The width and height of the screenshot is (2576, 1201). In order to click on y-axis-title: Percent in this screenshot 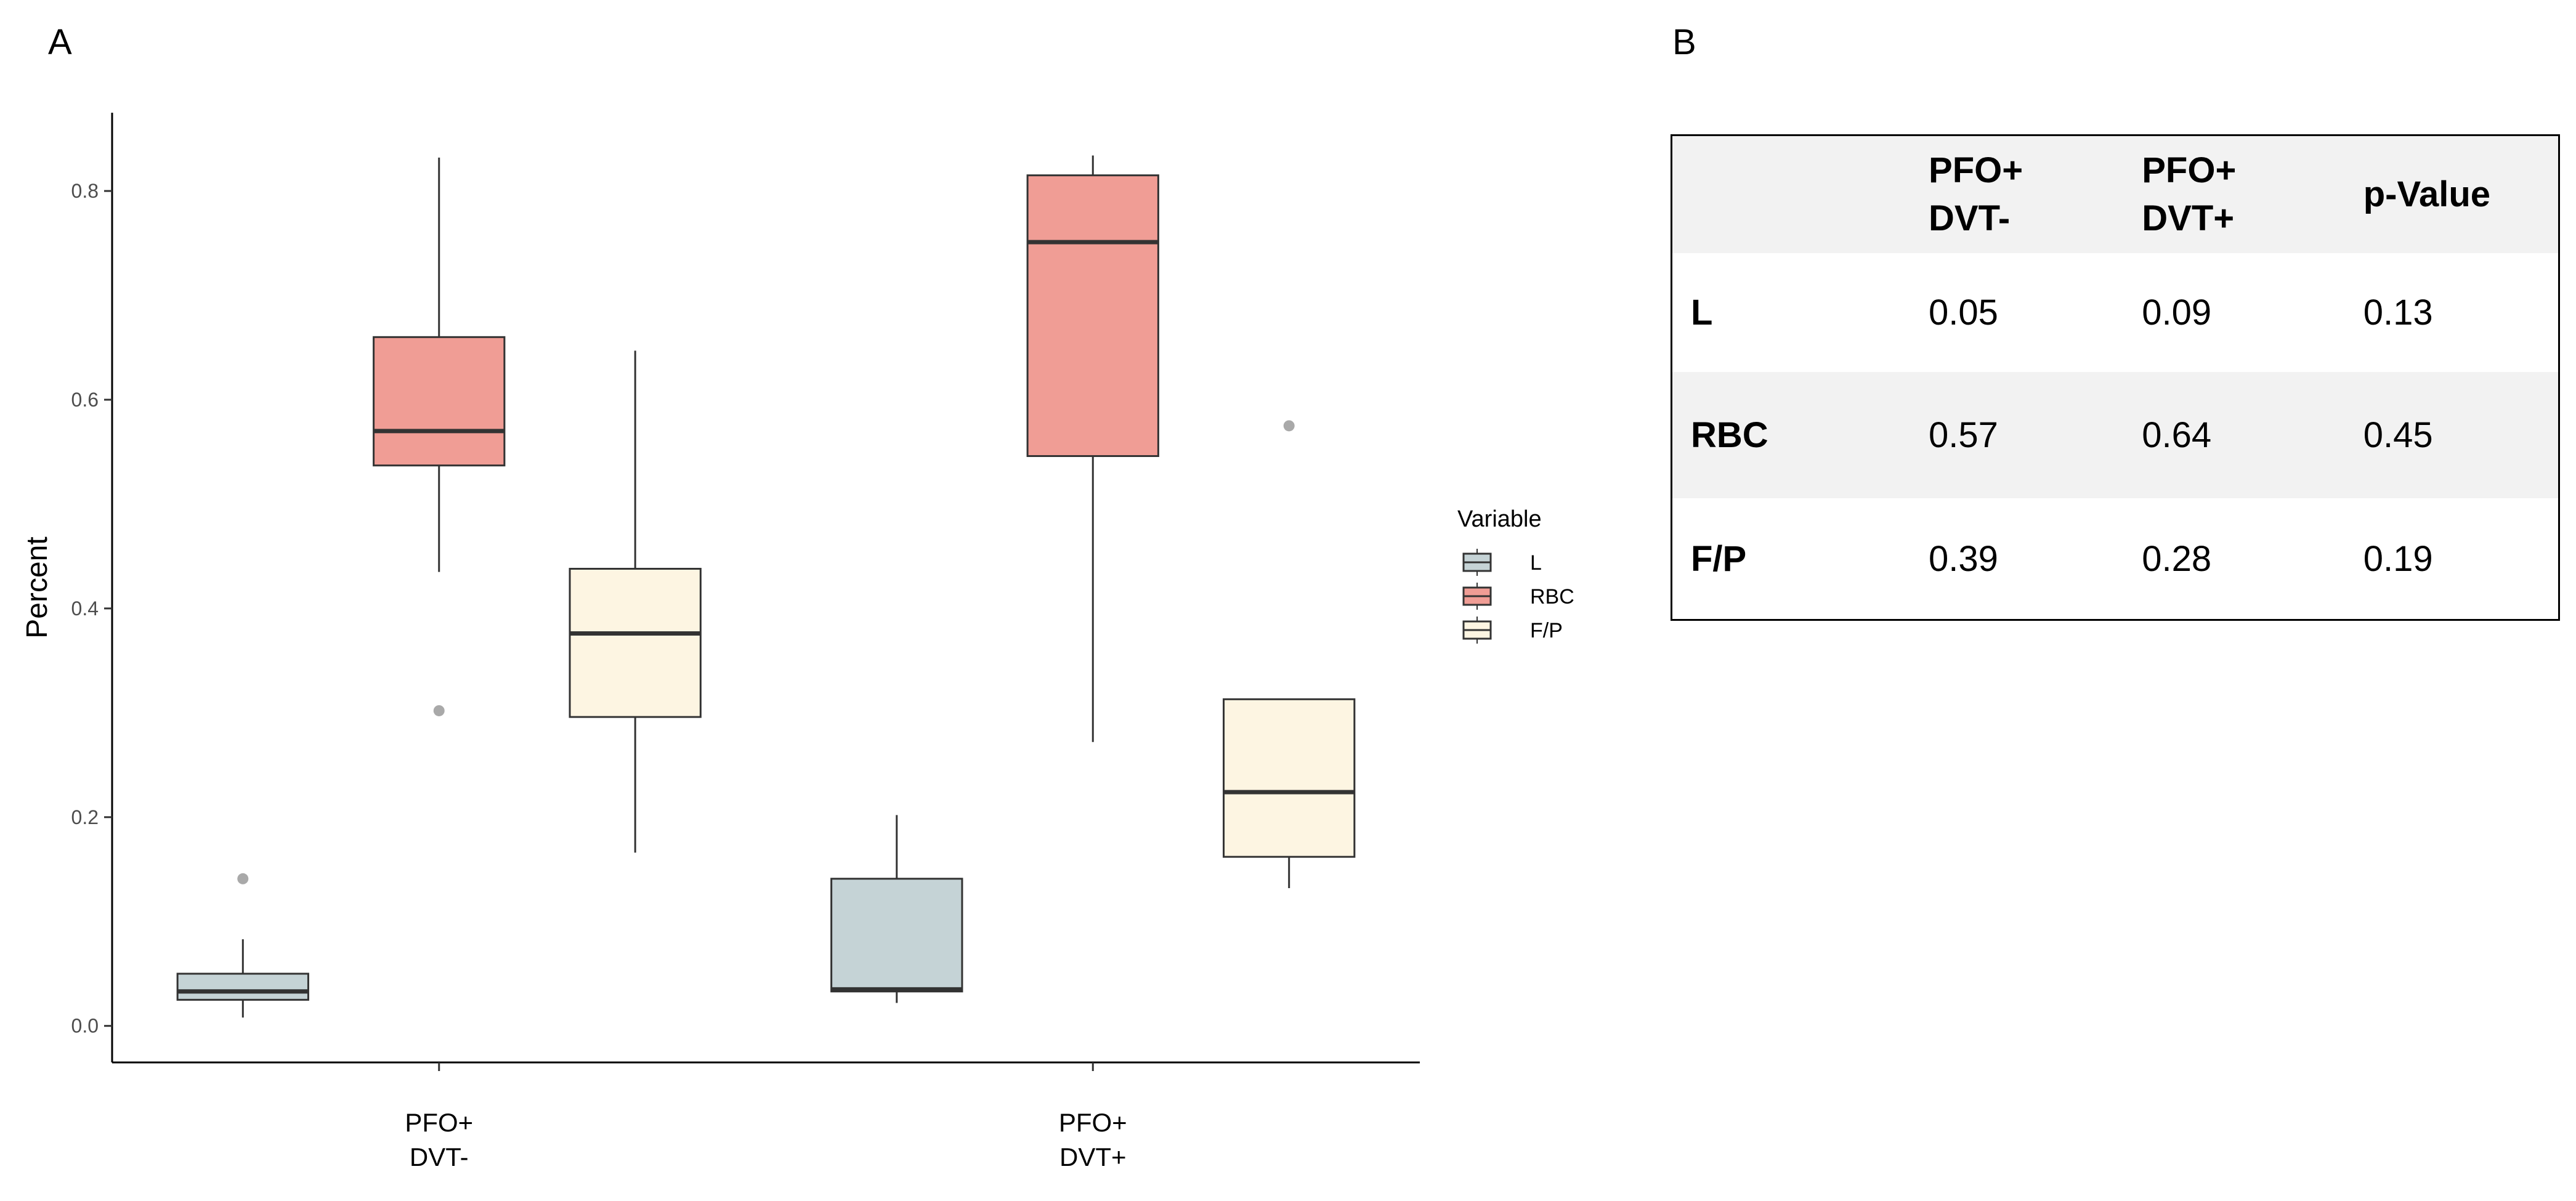, I will do `click(37, 587)`.